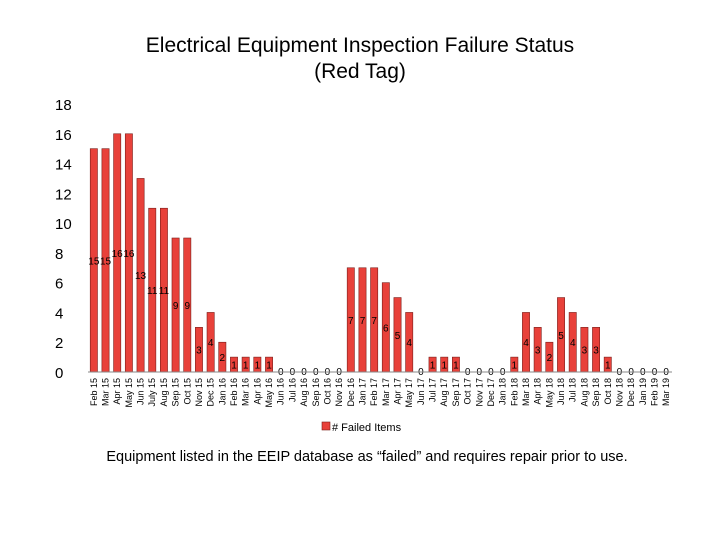 The width and height of the screenshot is (720, 540). Describe the element at coordinates (360, 71) in the screenshot. I see `chart-title-line-2: (Red Tag)` at that location.